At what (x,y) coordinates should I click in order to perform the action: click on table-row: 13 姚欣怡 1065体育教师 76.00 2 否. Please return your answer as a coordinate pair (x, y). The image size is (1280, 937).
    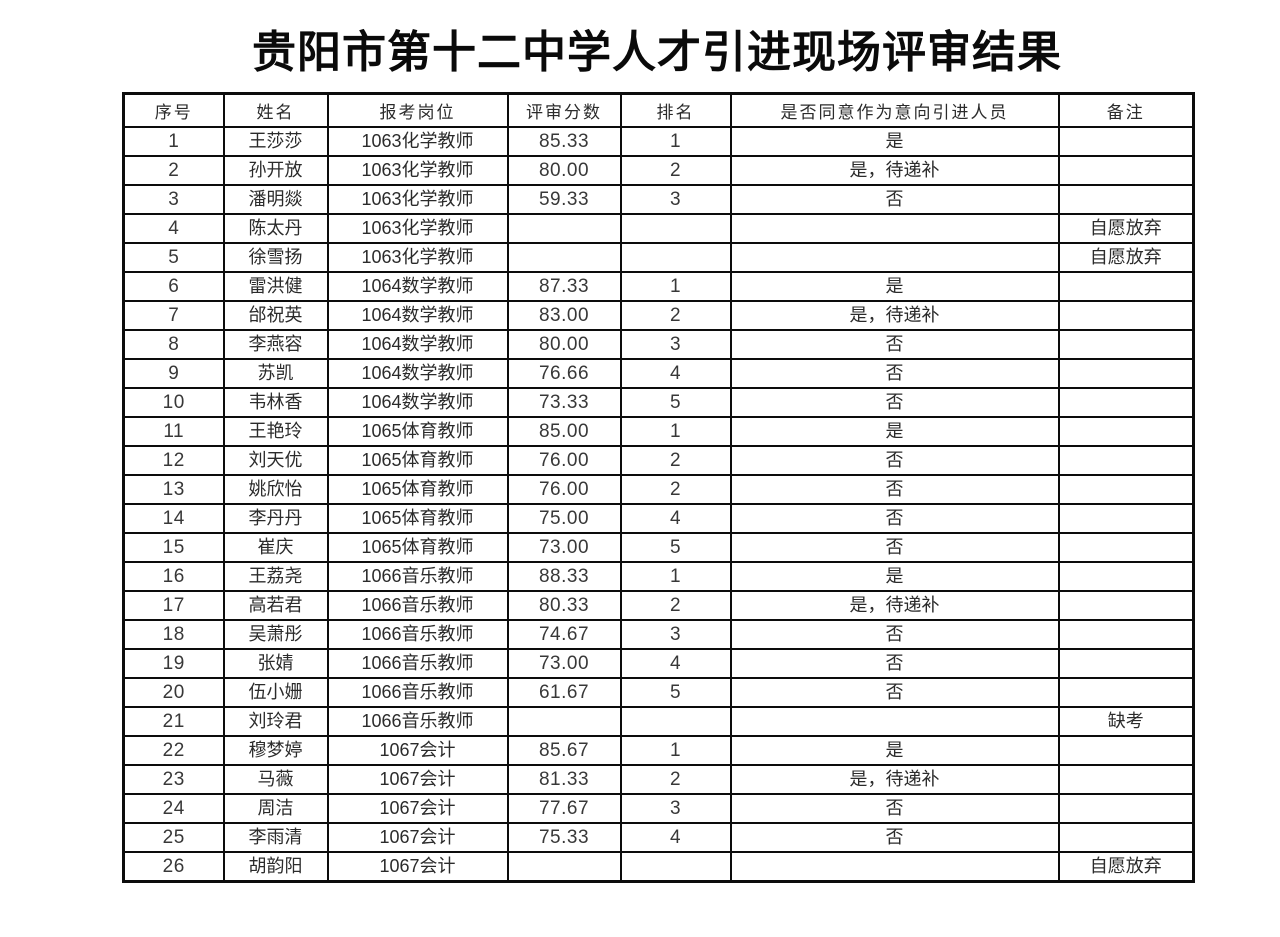
    Looking at the image, I should click on (658, 489).